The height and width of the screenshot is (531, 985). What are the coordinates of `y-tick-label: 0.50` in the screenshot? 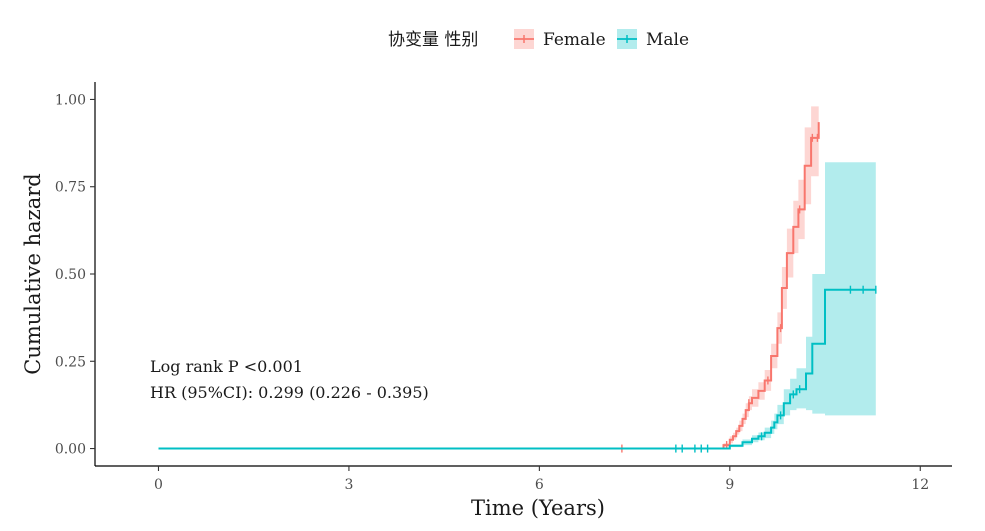 It's located at (70, 275).